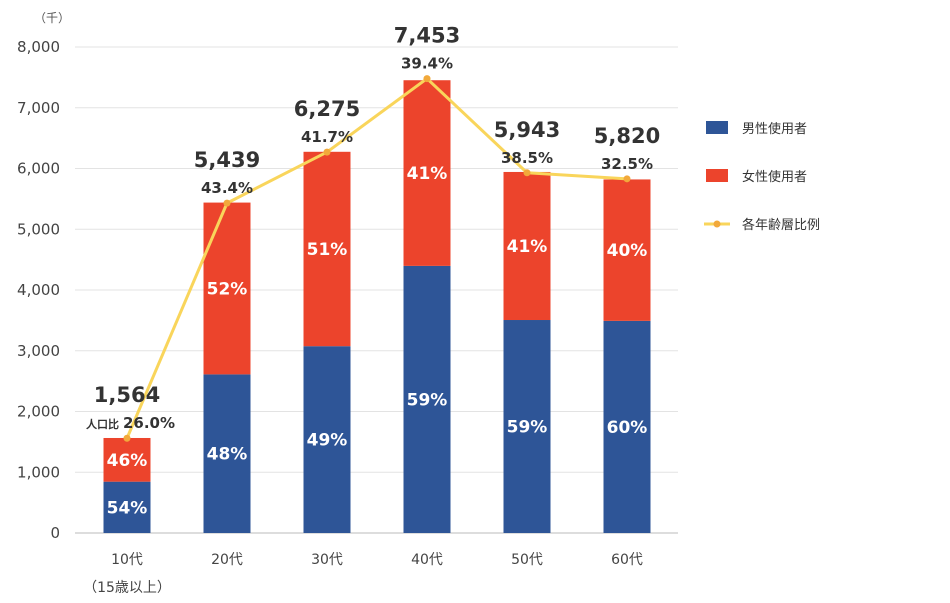 This screenshot has width=950, height=603. Describe the element at coordinates (38, 108) in the screenshot. I see `y-tick-label: 7,000` at that location.